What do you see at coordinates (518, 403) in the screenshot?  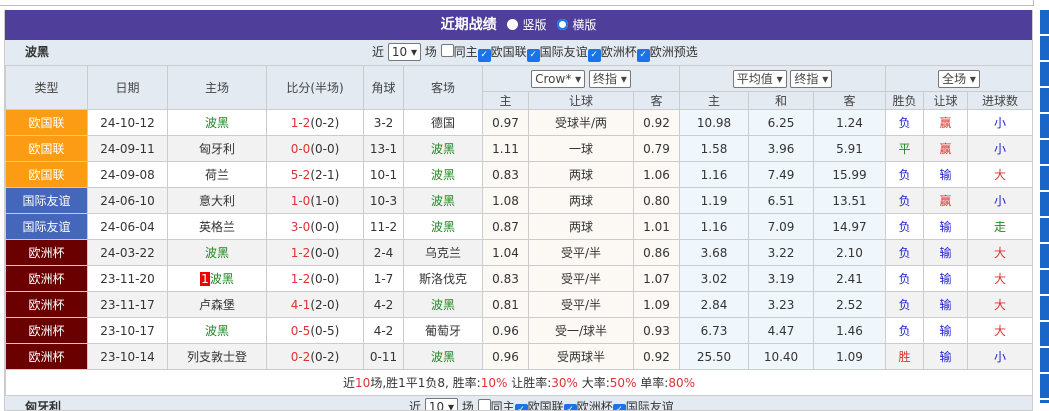 I see `next-team-filter: 匈牙利 近 10 ▾ 场 同主 ✓ 欧国联 ✓ 欧洲杯 ✓ 国际友谊` at bounding box center [518, 403].